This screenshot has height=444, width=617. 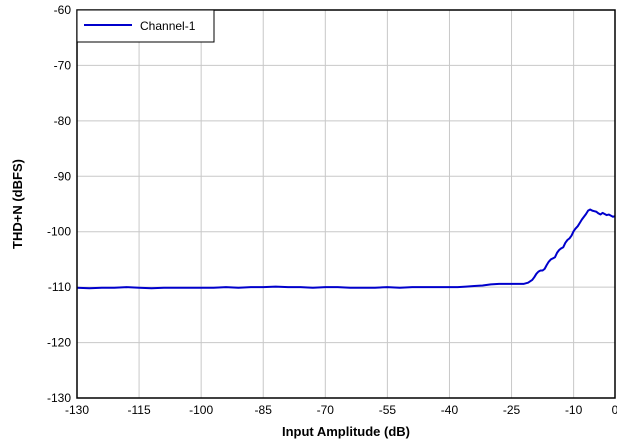 What do you see at coordinates (59, 343) in the screenshot?
I see `y-tick-label: -120` at bounding box center [59, 343].